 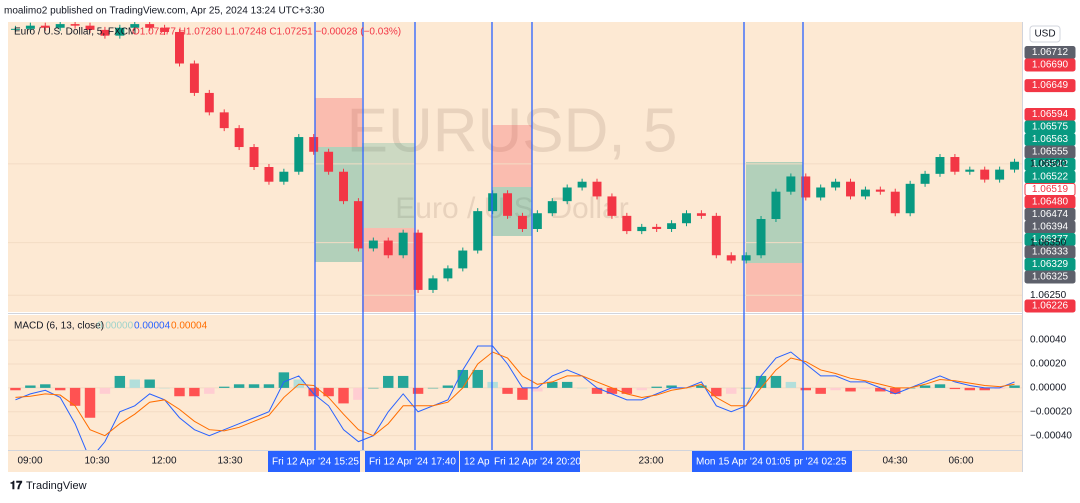 What do you see at coordinates (1050, 264) in the screenshot?
I see `price-tag-label: 1.06329` at bounding box center [1050, 264].